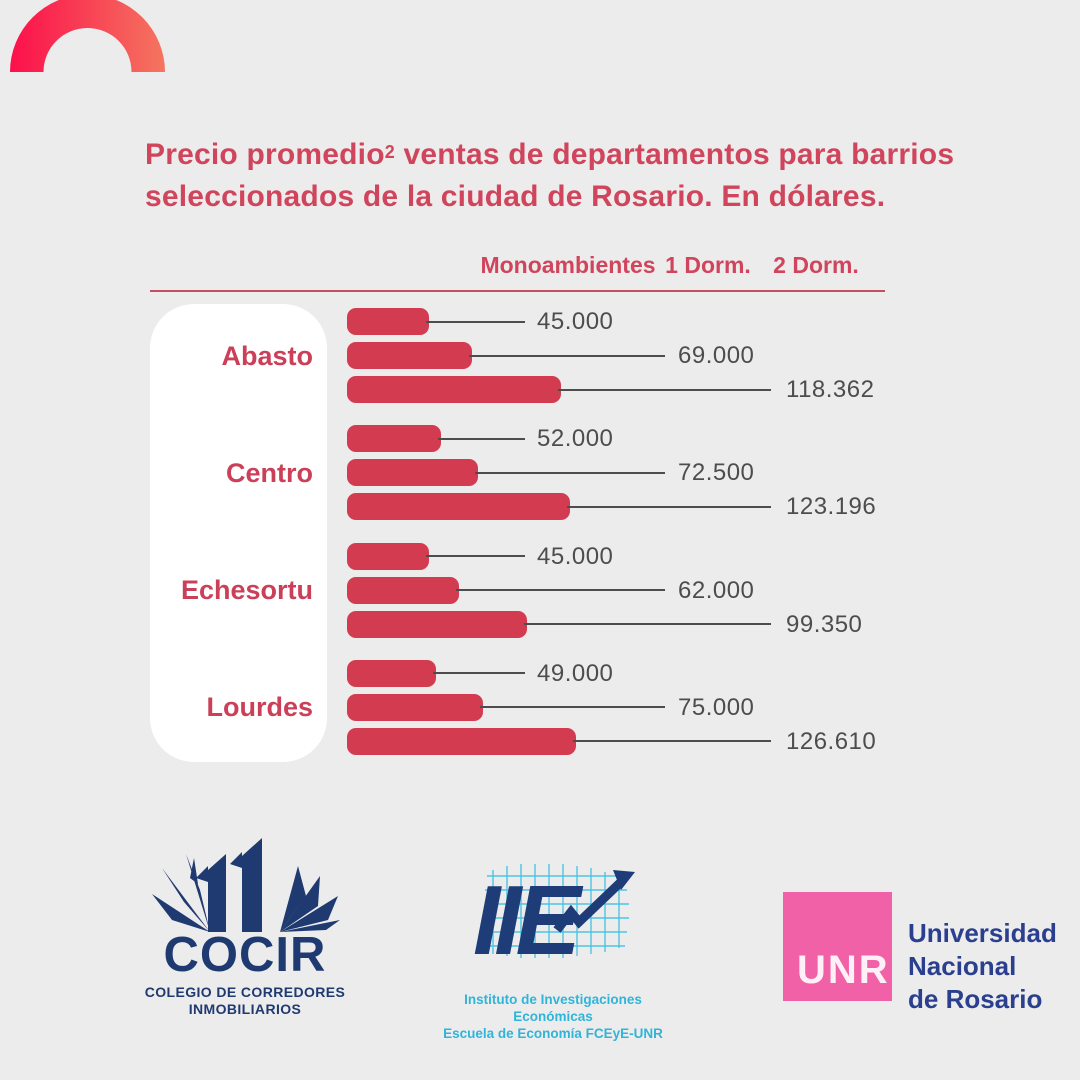  Describe the element at coordinates (716, 355) in the screenshot. I see `value-label: 69.000` at that location.